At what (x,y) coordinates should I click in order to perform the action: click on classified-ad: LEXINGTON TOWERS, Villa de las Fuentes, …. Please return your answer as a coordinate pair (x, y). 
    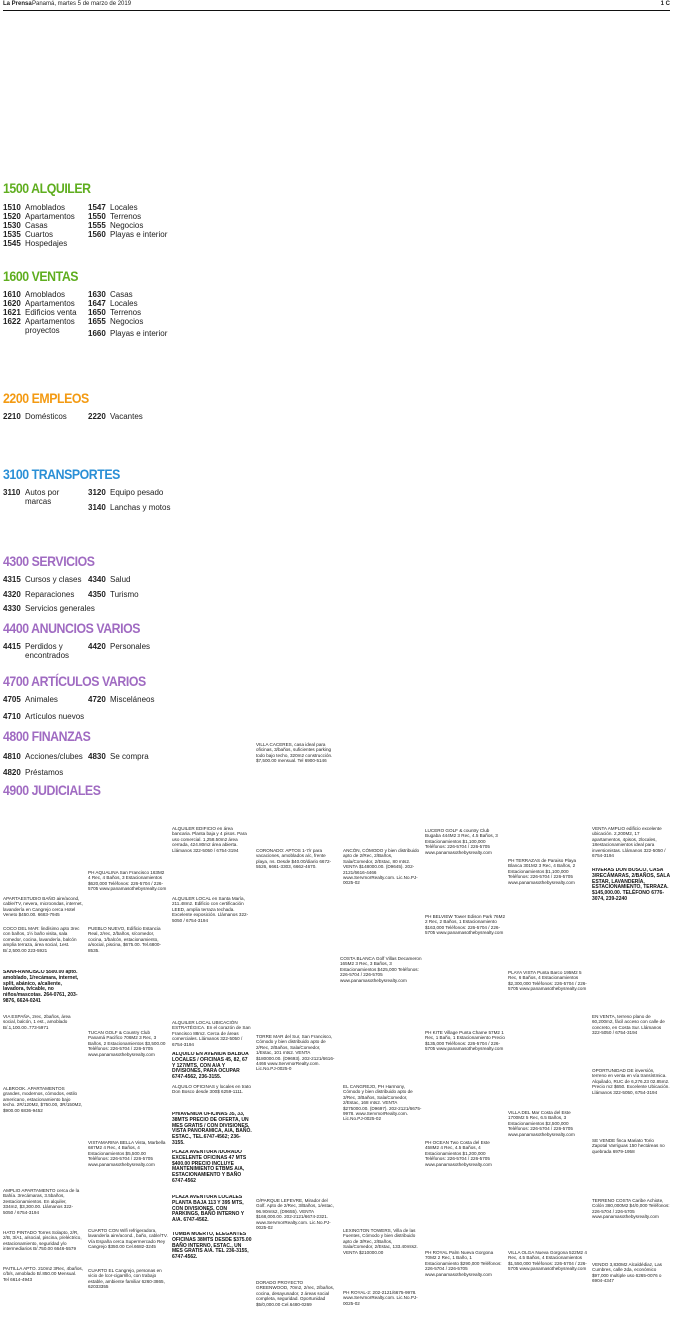
    Looking at the image, I should click on (380, 1241).